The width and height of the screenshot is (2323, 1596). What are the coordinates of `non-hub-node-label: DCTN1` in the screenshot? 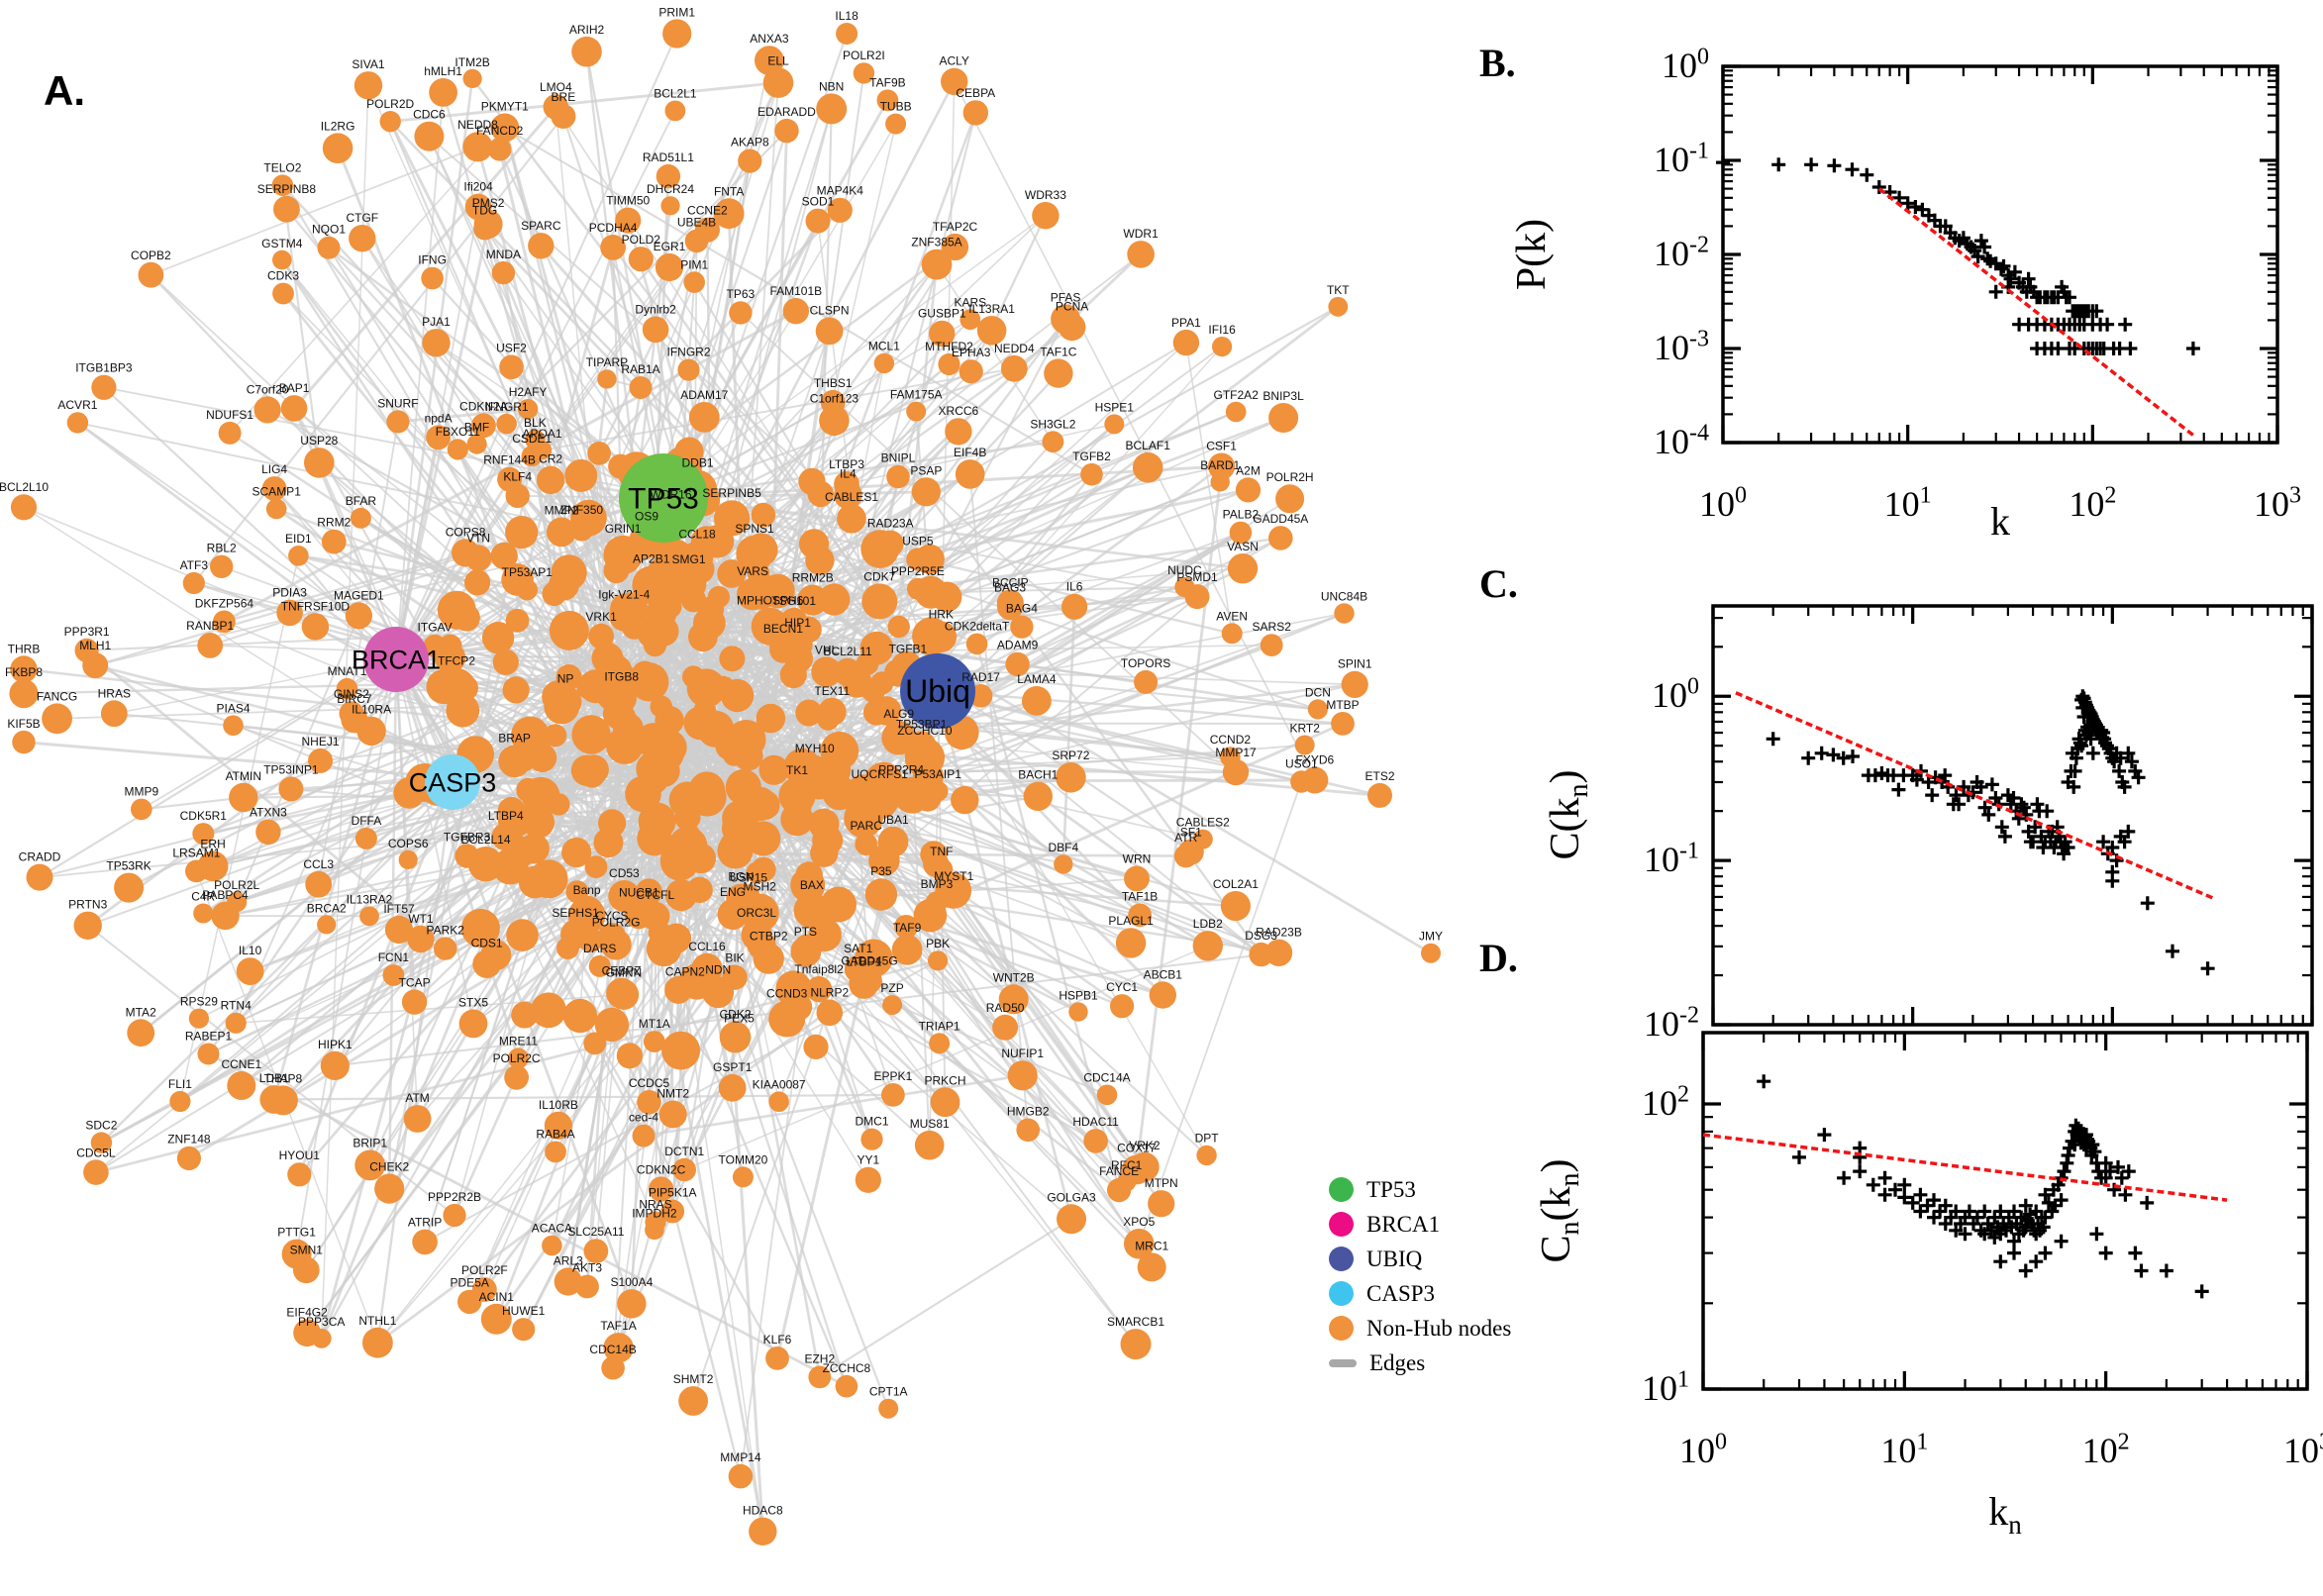 It's located at (684, 1151).